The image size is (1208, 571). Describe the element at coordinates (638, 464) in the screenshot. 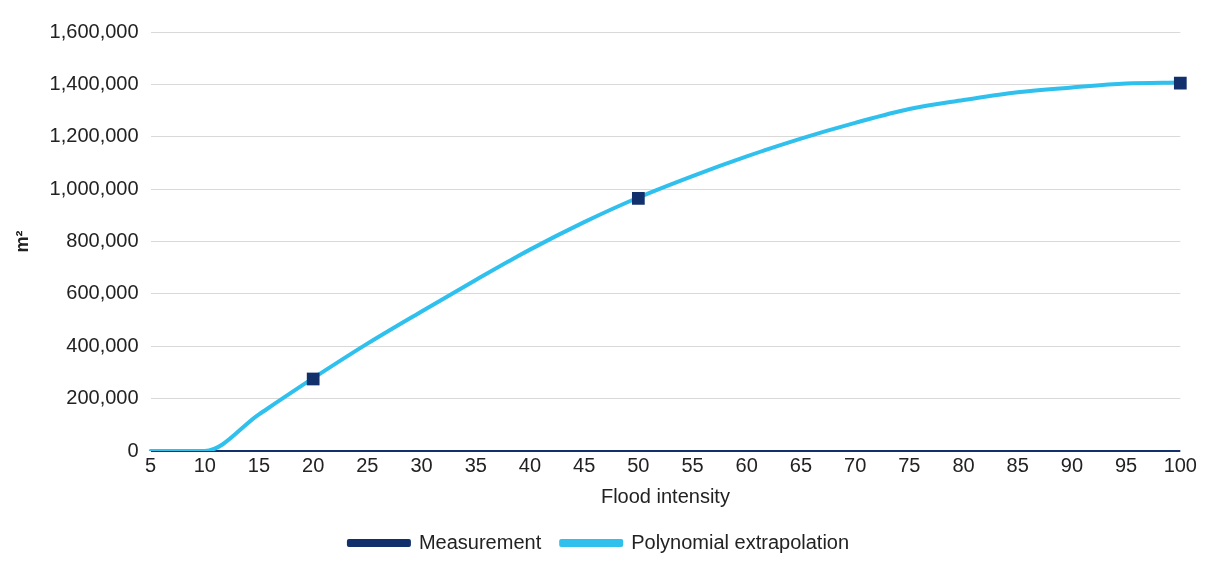

I see `x-tick-label: 50` at that location.